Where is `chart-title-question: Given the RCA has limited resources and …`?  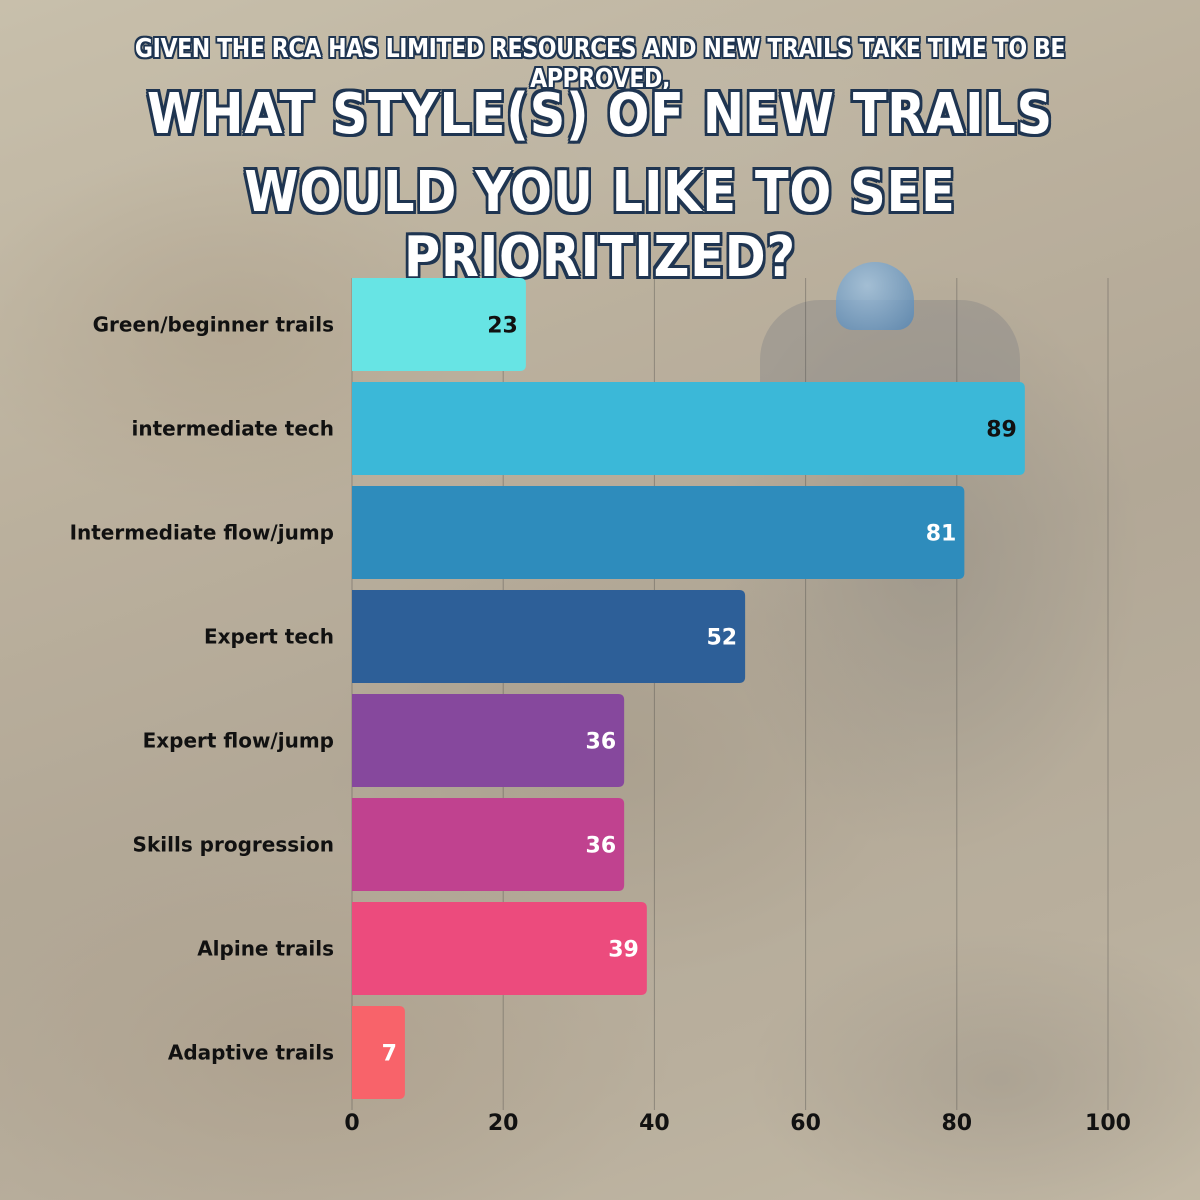 chart-title-question: Given the RCA has limited resources and … is located at coordinates (600, 64).